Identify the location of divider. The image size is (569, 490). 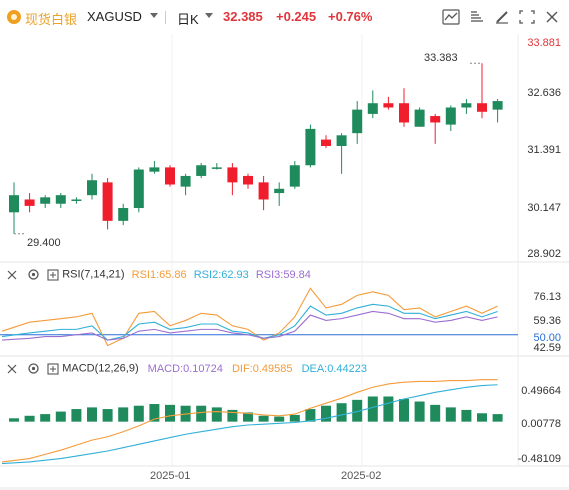
(165, 17).